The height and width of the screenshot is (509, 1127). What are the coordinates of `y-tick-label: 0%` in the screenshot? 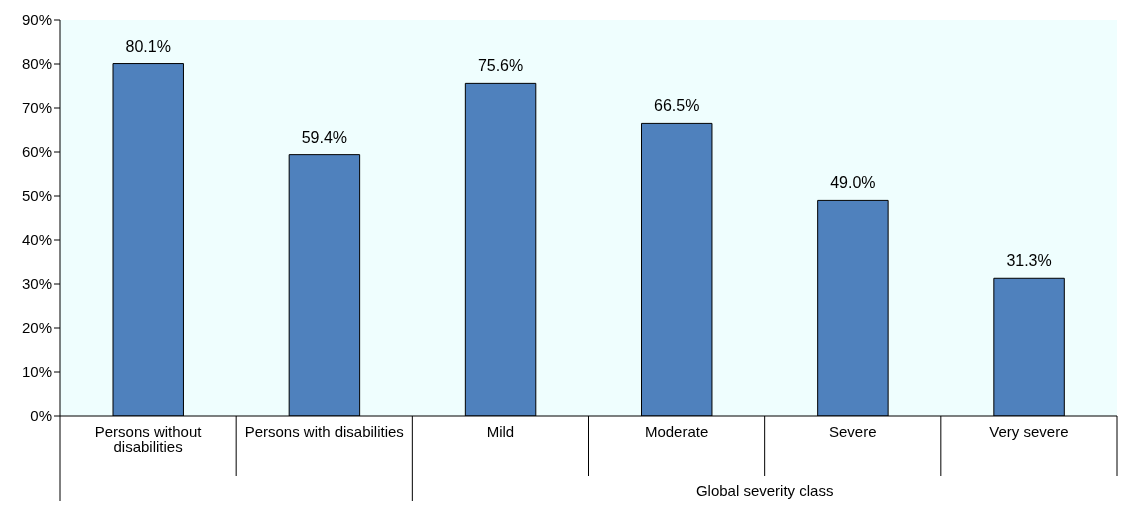 It's located at (41, 416).